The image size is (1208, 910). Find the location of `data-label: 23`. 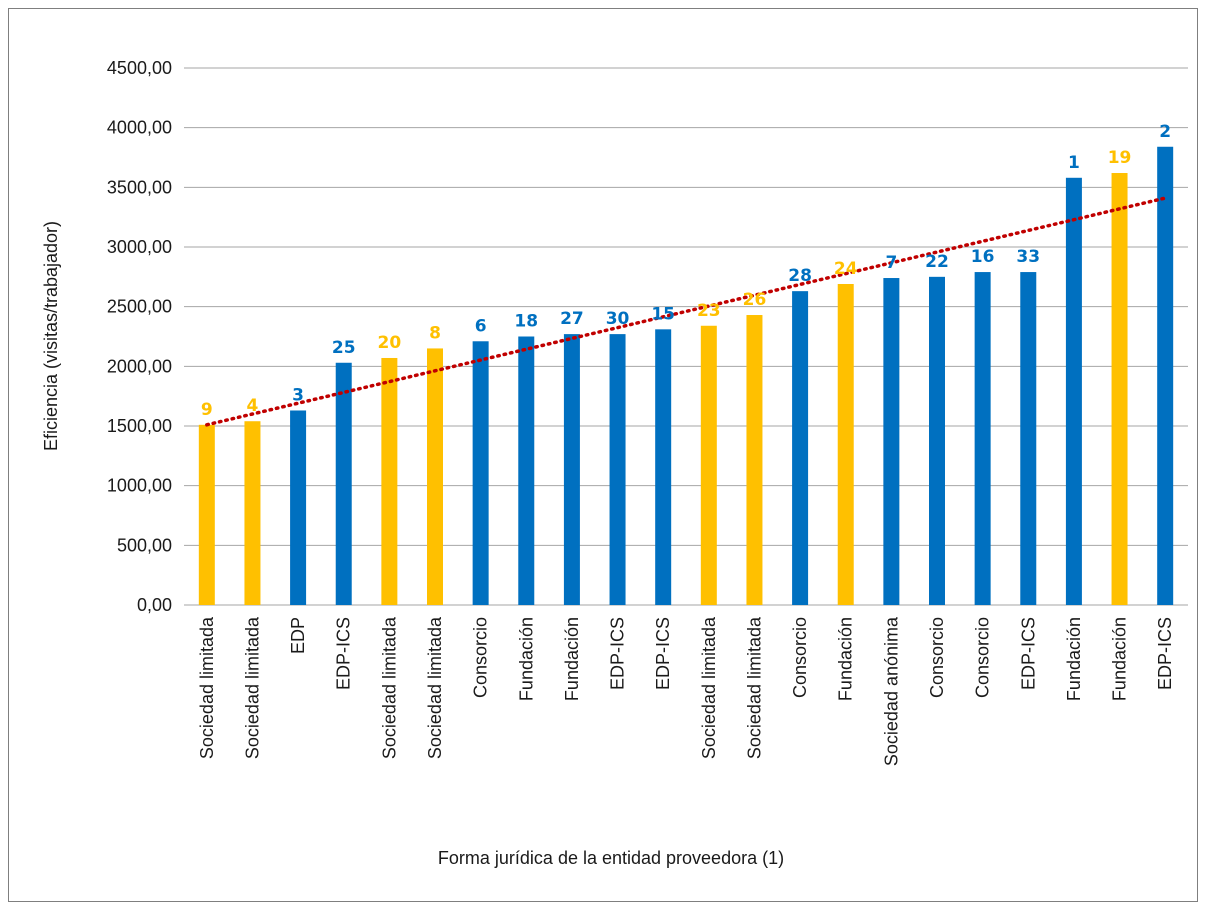

data-label: 23 is located at coordinates (709, 311).